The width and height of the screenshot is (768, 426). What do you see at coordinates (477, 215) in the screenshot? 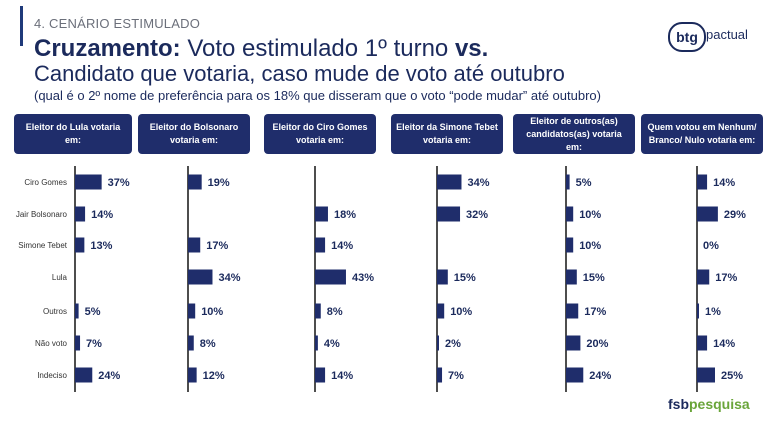
I see `data-label-s4-2: 32%` at bounding box center [477, 215].